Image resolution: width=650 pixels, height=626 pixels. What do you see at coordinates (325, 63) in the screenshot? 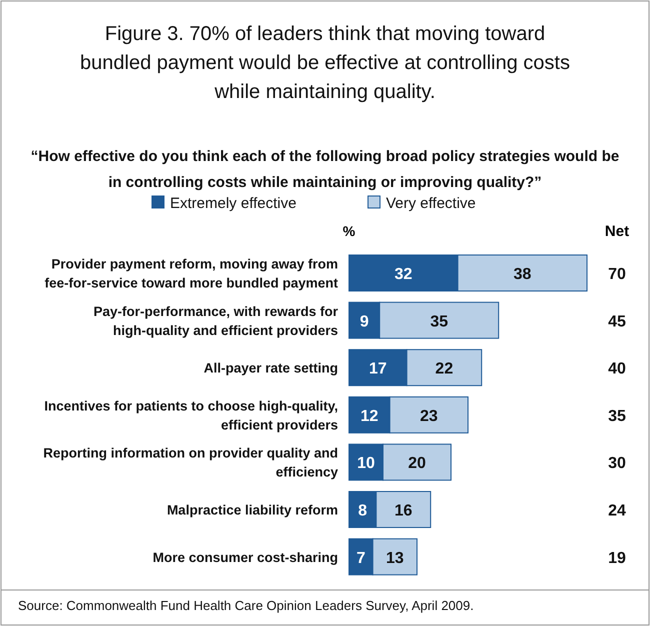
I see `chart-title: Figure 3. 70% of leaders think that moving toward bundled payment would be effective at controlling costs while maintaining quality.` at bounding box center [325, 63].